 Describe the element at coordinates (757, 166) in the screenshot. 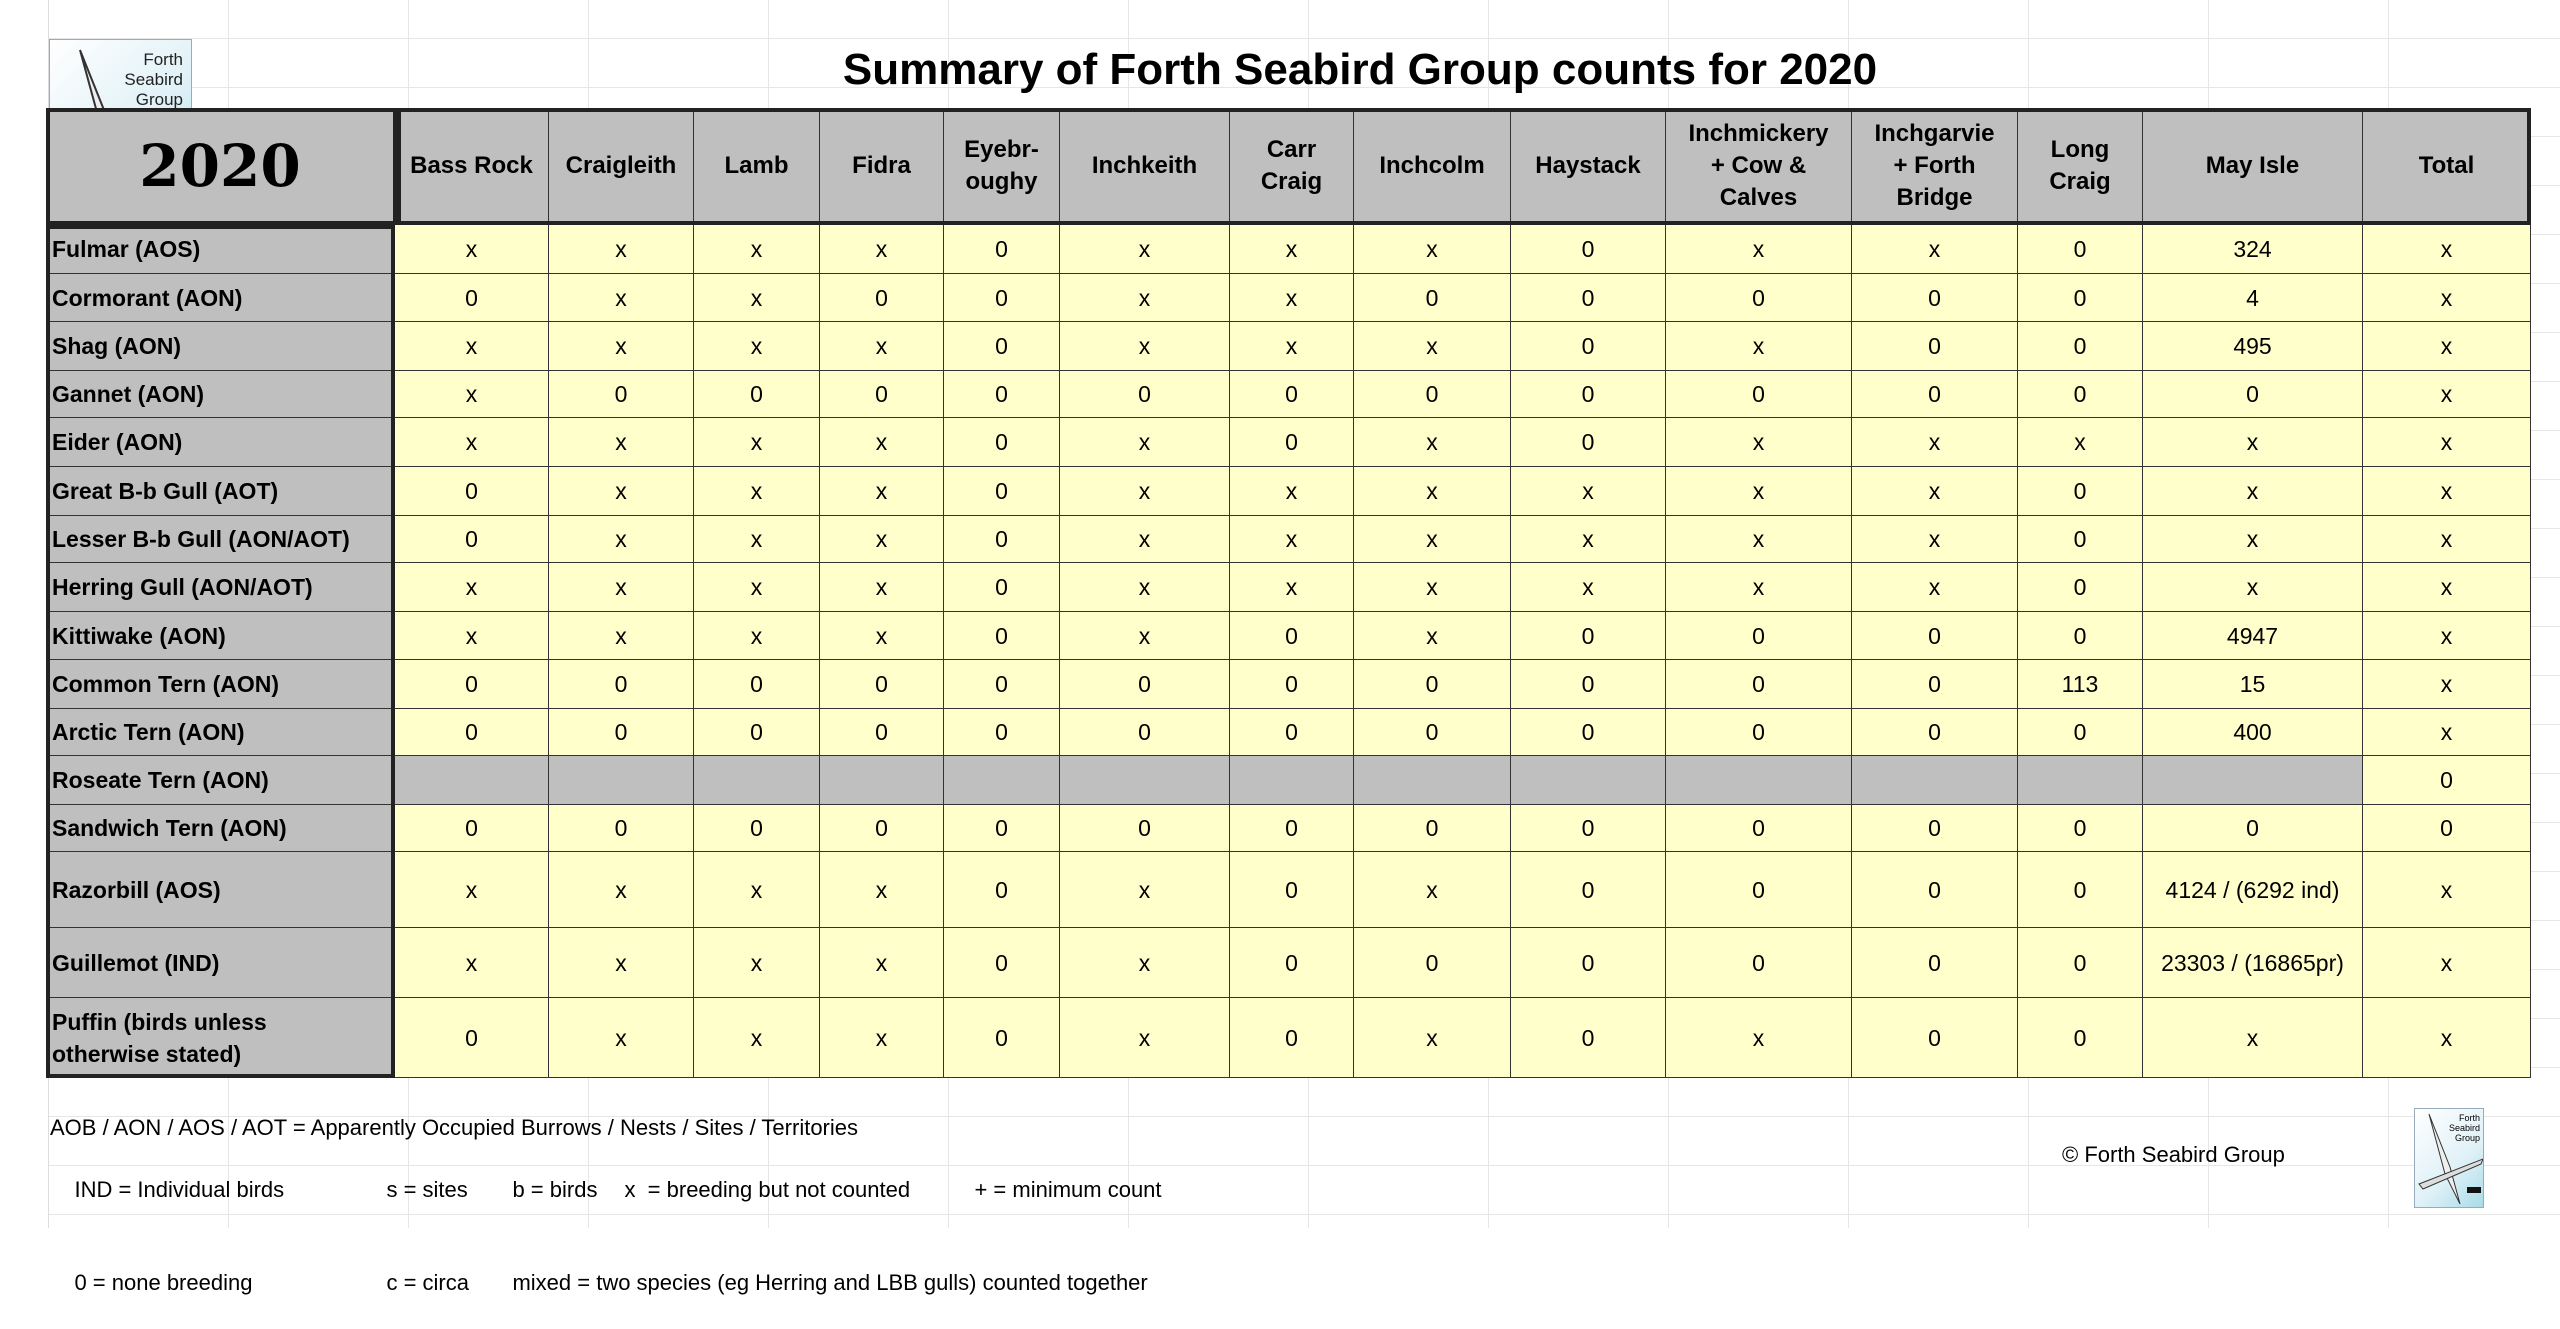

I see `column-header: Lamb` at that location.